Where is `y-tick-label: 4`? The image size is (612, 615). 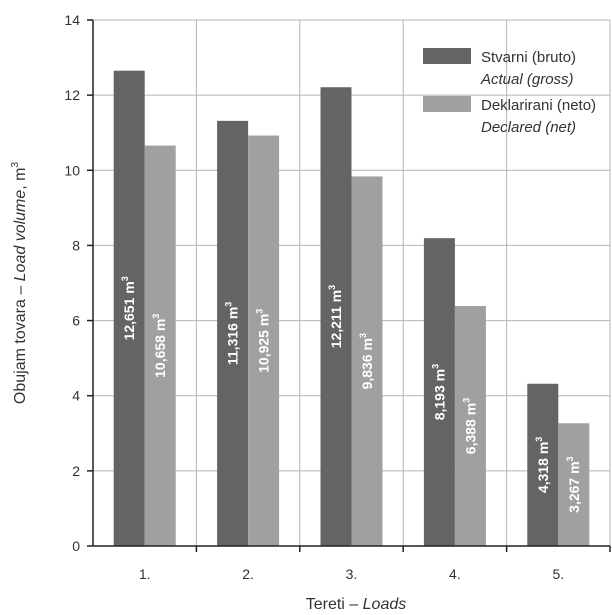 y-tick-label: 4 is located at coordinates (76, 396).